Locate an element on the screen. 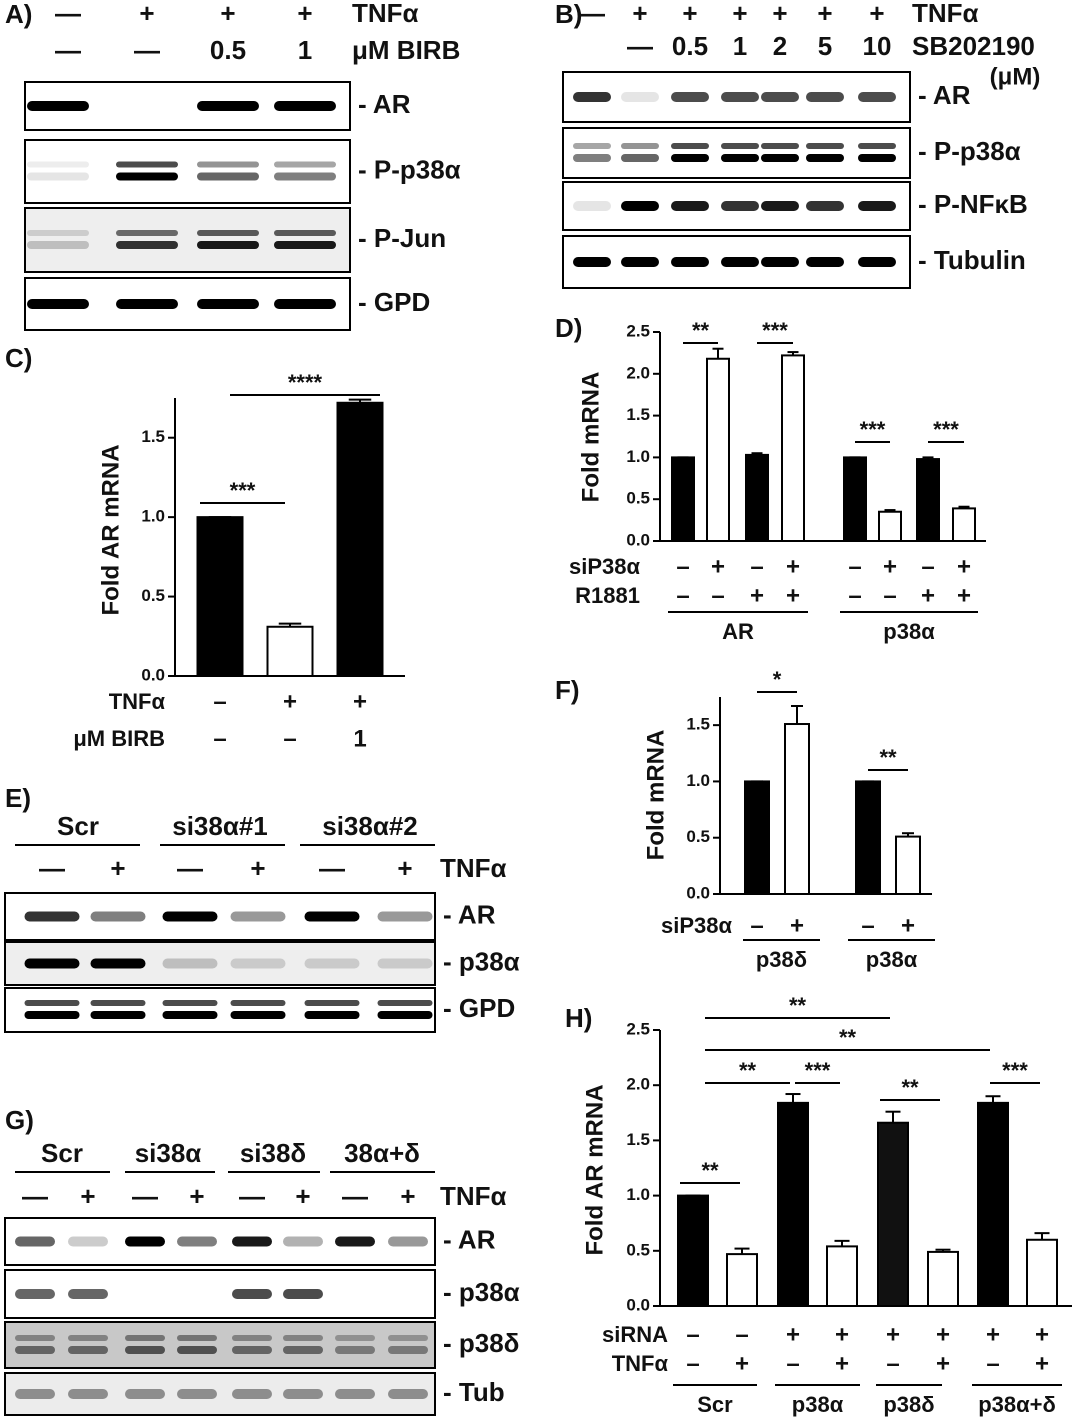 This screenshot has height=1428, width=1080. y-tick-label: 2.5 is located at coordinates (638, 330).